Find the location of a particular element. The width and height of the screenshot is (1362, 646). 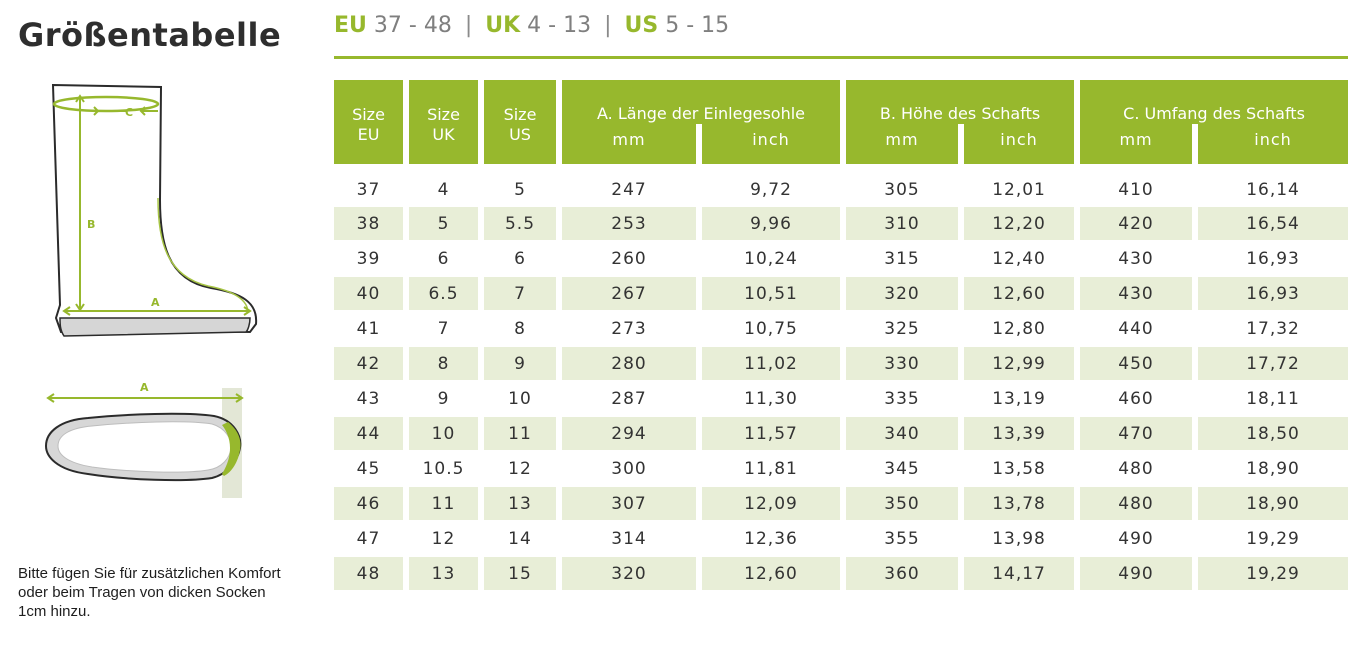

dimension-label-b: B is located at coordinates (91, 224).